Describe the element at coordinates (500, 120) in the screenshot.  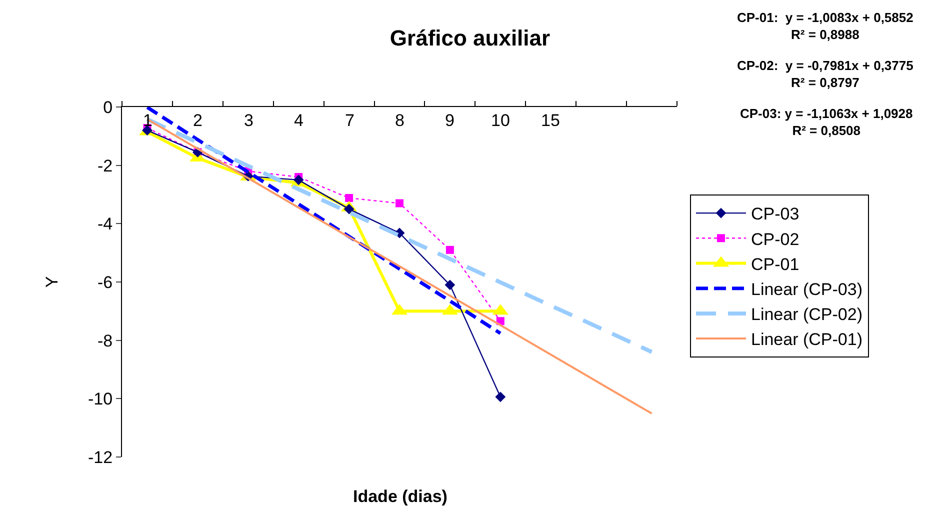
I see `x-tick-label: 10` at that location.